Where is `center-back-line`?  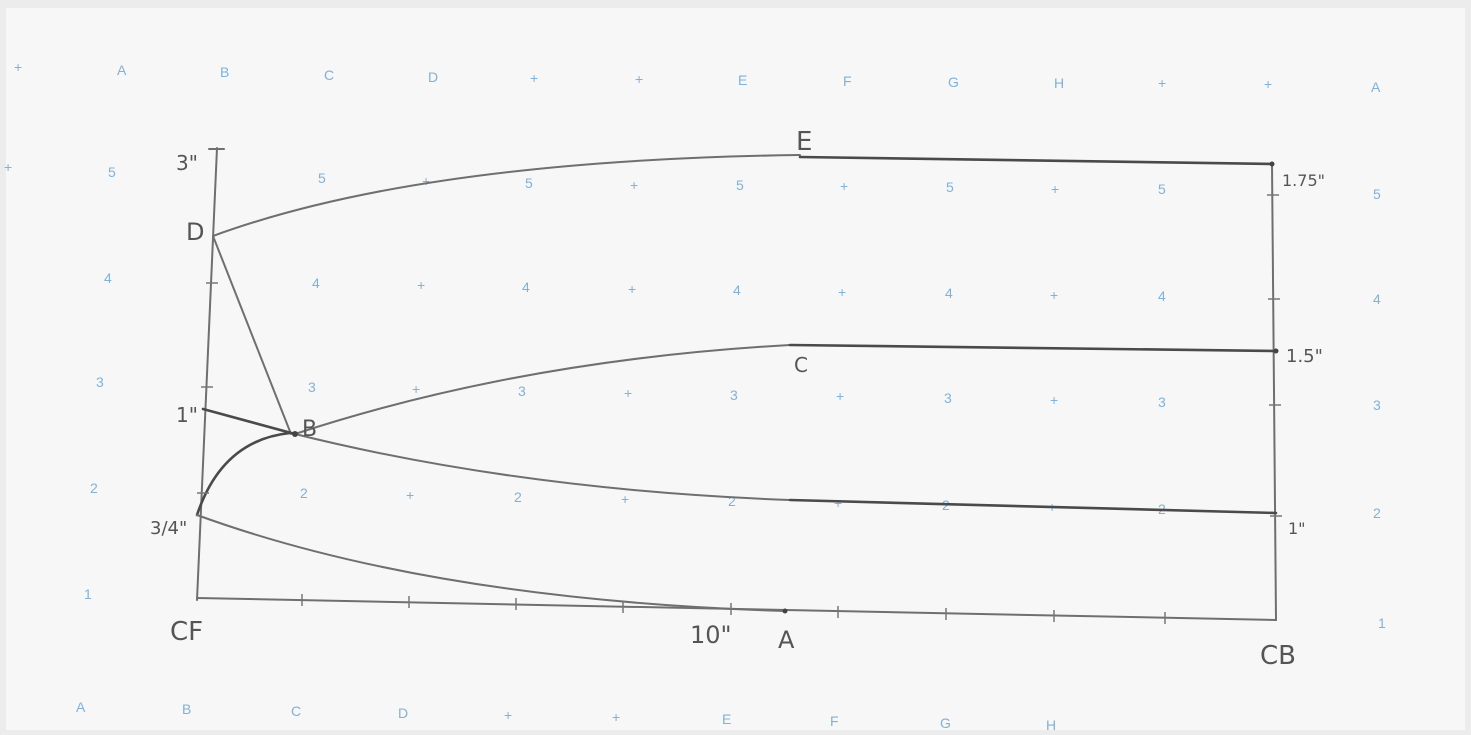
center-back-line is located at coordinates (1274, 392).